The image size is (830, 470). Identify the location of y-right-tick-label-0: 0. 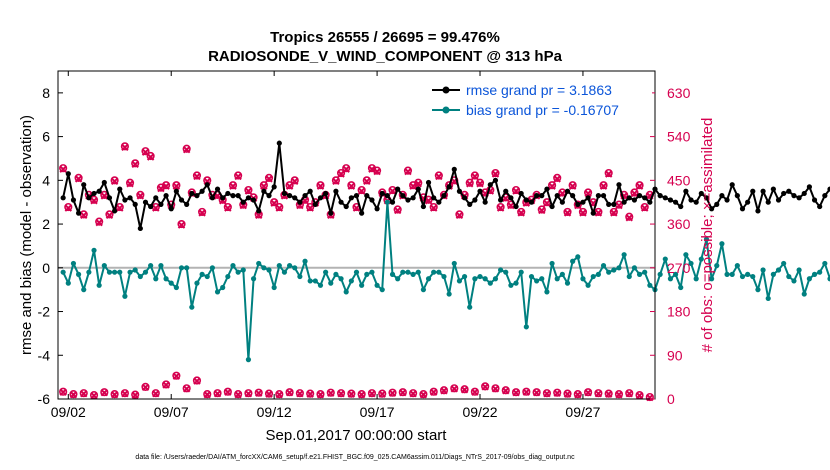
(671, 399).